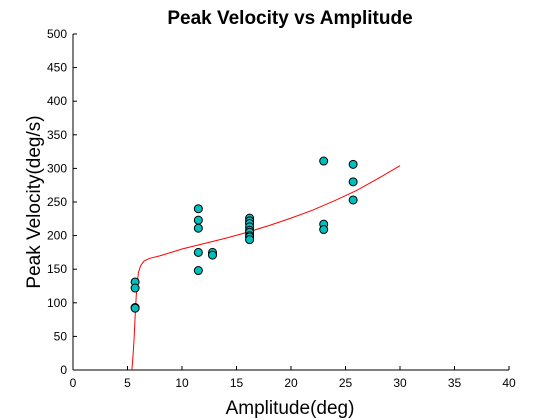 The width and height of the screenshot is (560, 420). I want to click on y-tick-label: 100, so click(57, 303).